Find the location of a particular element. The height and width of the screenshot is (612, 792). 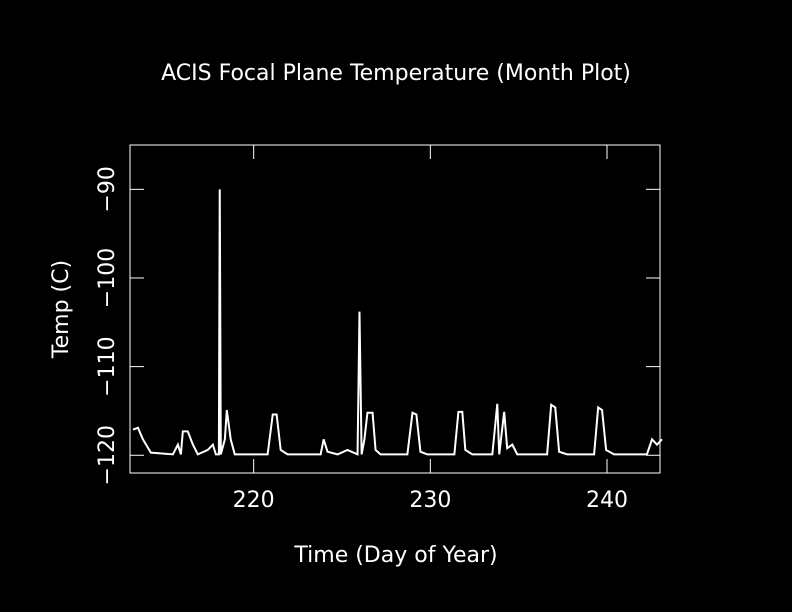

x-axis-label: Time (Day of Year) is located at coordinates (395, 555).